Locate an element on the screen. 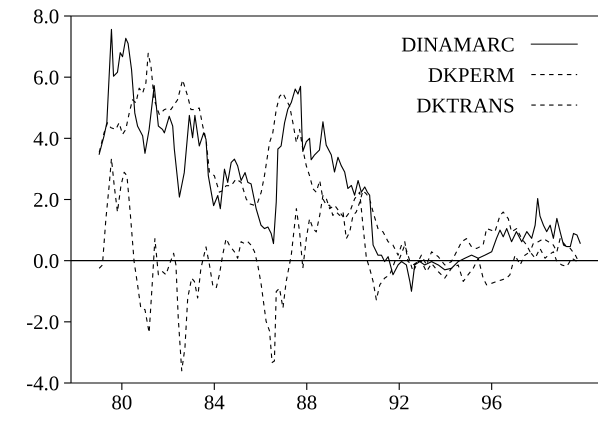  x-tick-label: 96 is located at coordinates (492, 402).